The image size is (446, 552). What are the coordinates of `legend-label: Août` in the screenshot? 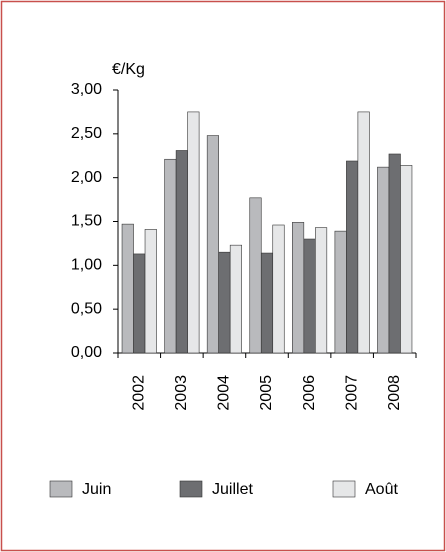 It's located at (381, 489).